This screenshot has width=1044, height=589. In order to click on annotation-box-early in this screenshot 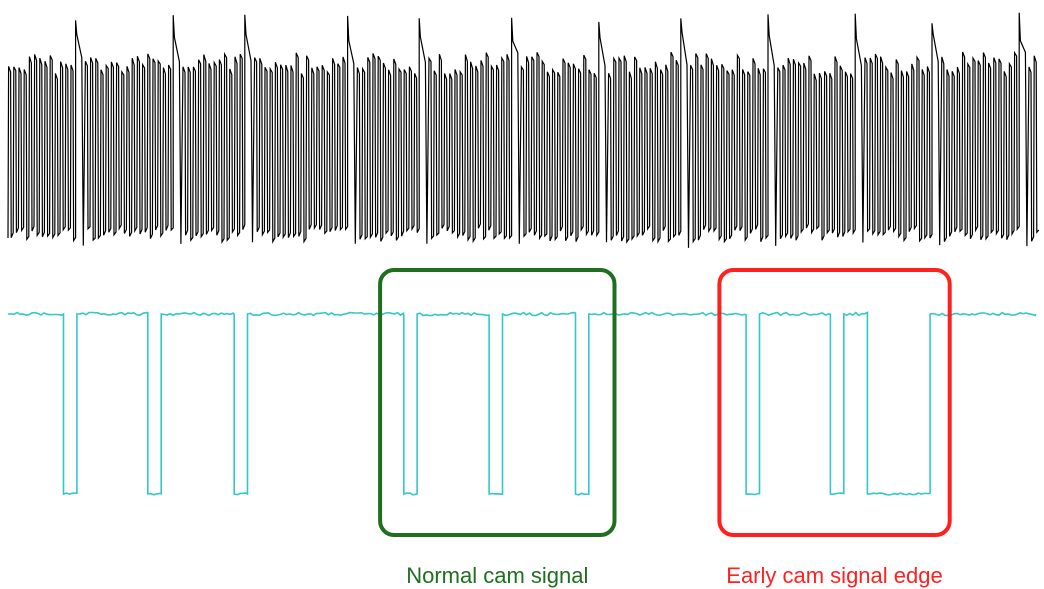, I will do `click(834, 402)`.